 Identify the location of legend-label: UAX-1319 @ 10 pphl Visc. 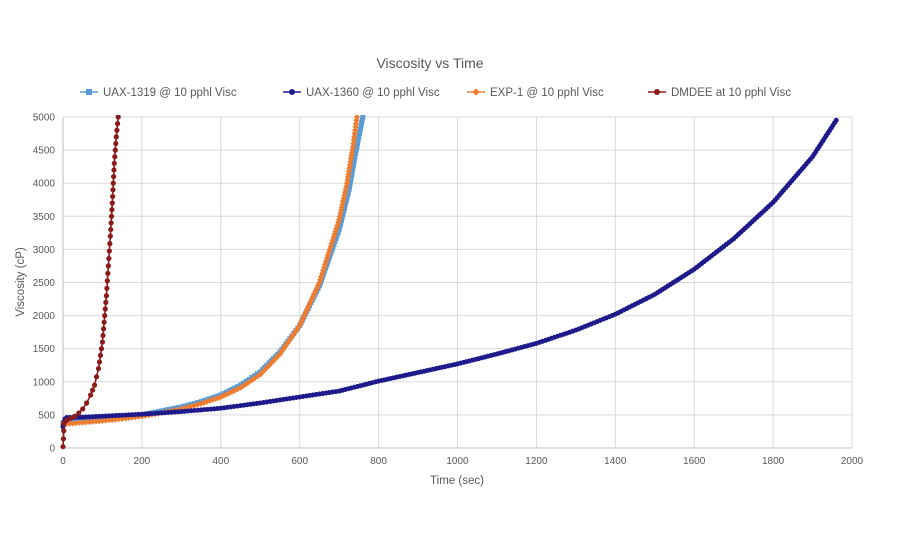
(170, 93).